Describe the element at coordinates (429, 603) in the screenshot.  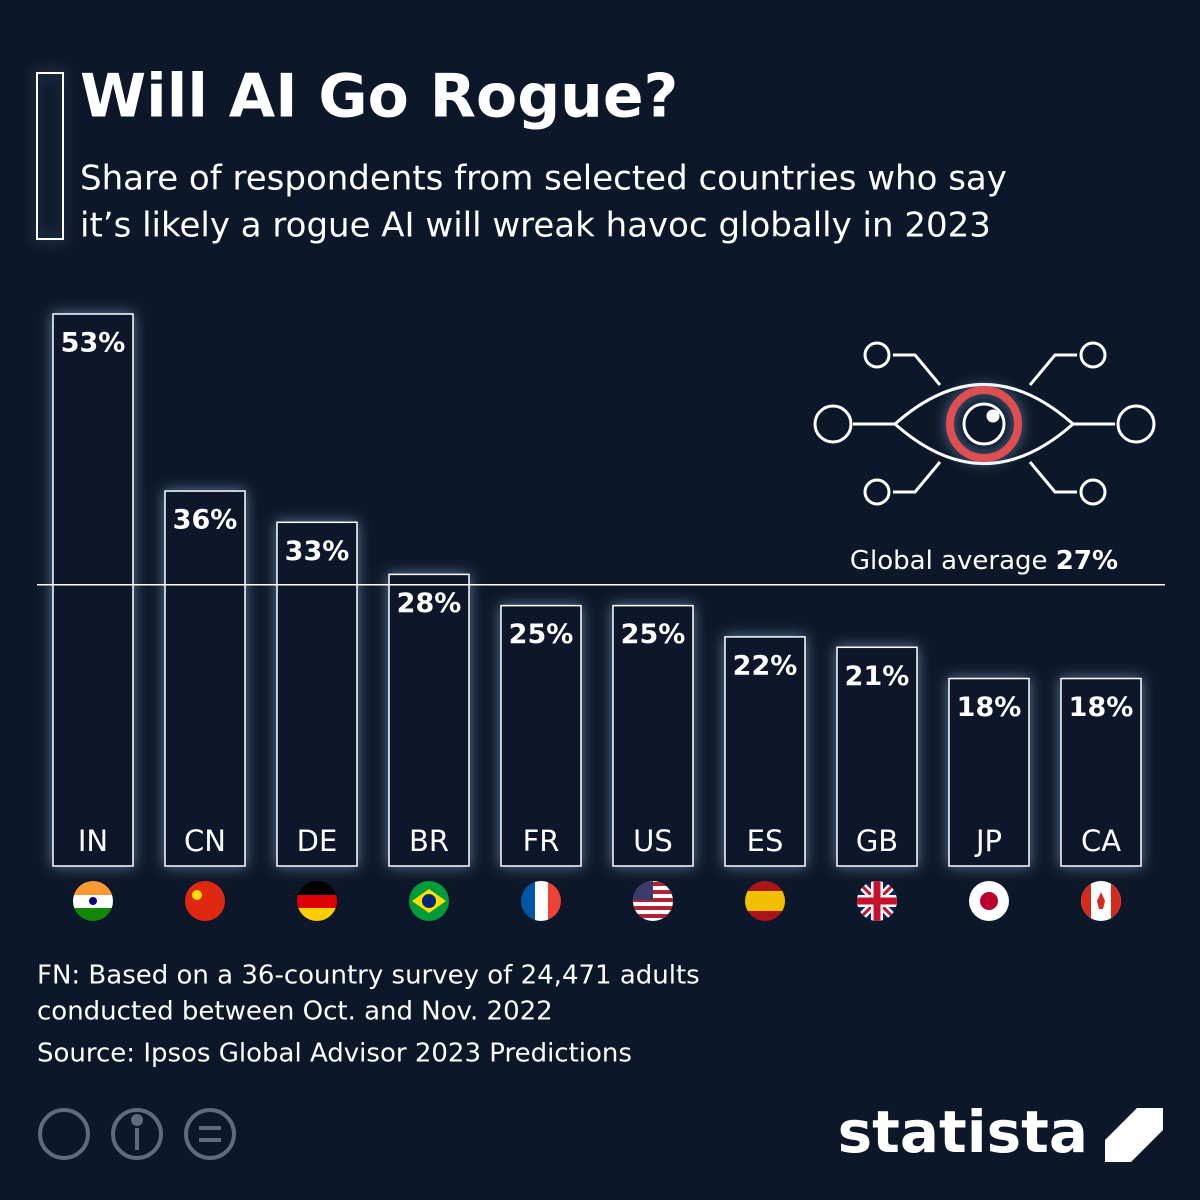
I see `value-label: 28%` at that location.